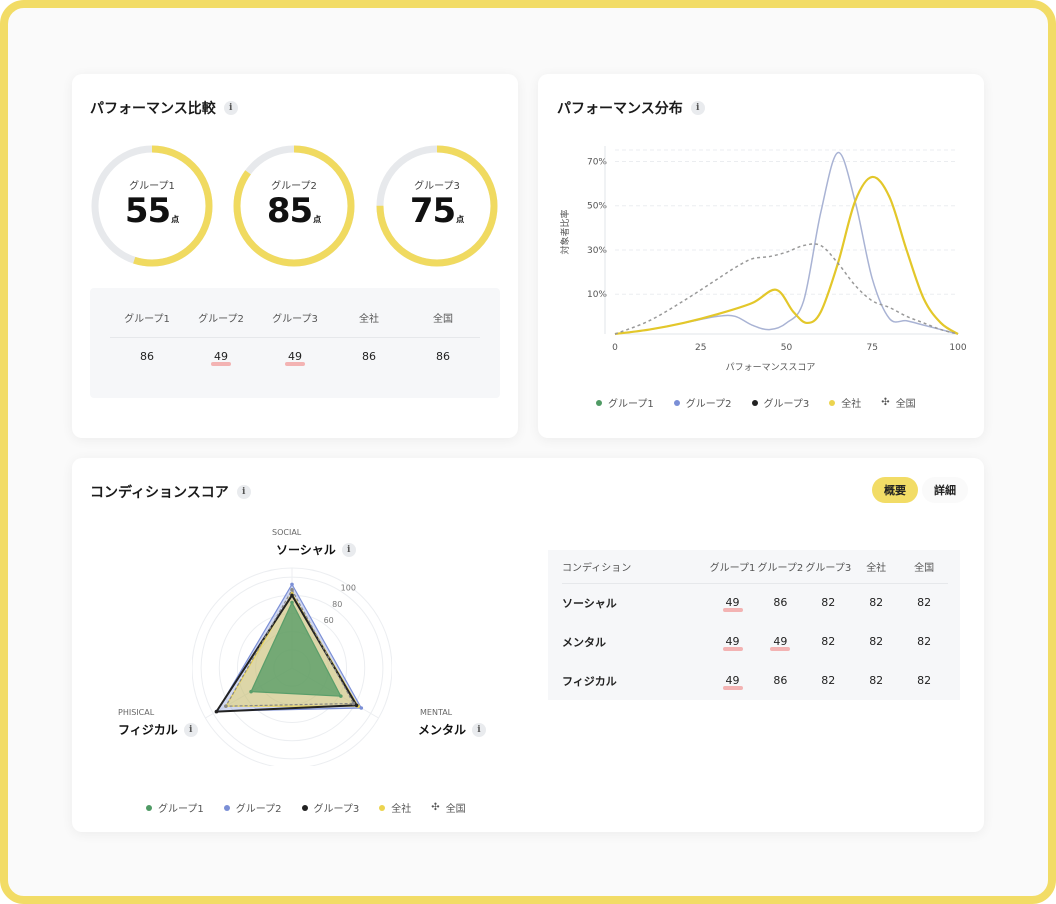  I want to click on legend-label: 全社, so click(851, 404).